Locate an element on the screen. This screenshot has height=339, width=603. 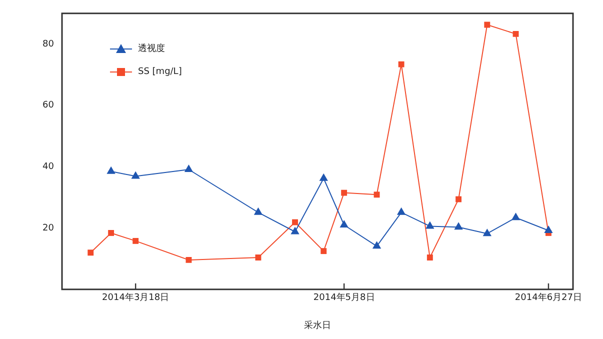
legend-label: SS [mg/L] is located at coordinates (160, 71).